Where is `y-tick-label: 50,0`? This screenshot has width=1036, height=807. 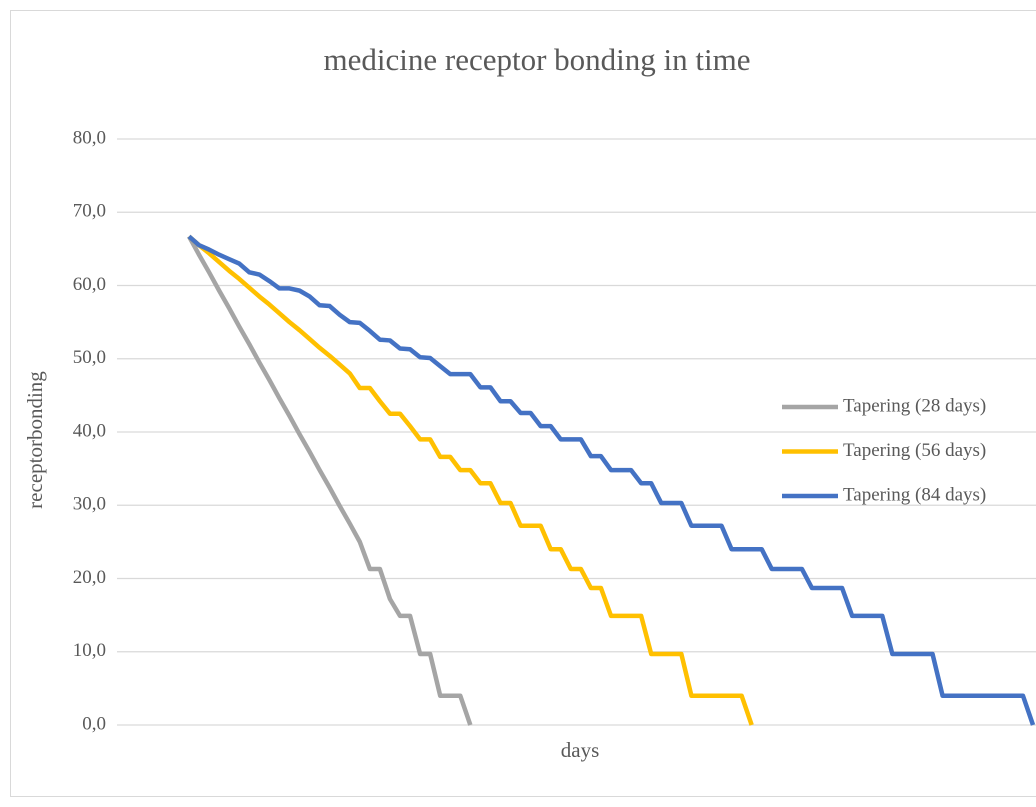 y-tick-label: 50,0 is located at coordinates (89, 357).